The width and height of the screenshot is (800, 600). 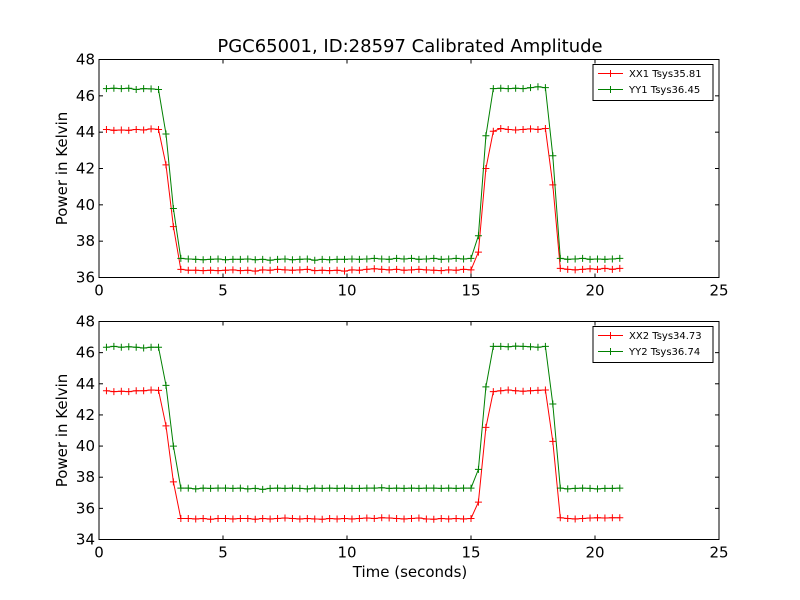 What do you see at coordinates (664, 90) in the screenshot?
I see `top-legend-label: YY1 Tsys36.45` at bounding box center [664, 90].